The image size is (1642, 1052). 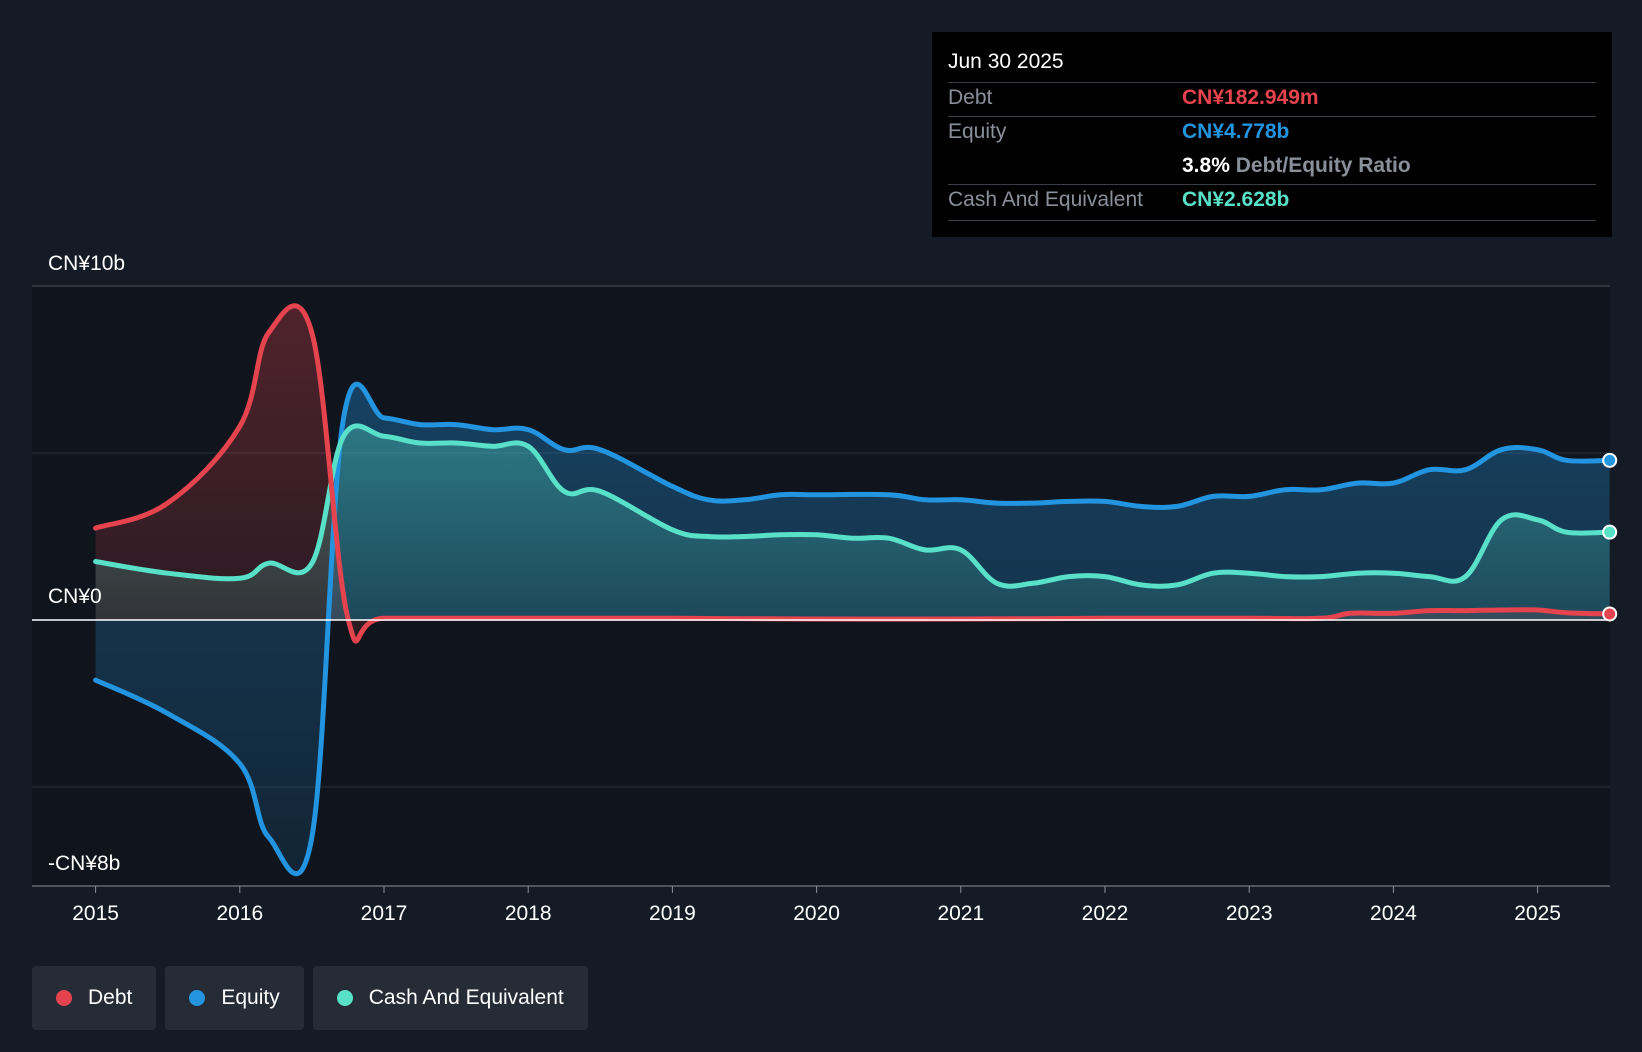 I want to click on tooltip-debt-label: Debt, so click(x=970, y=97).